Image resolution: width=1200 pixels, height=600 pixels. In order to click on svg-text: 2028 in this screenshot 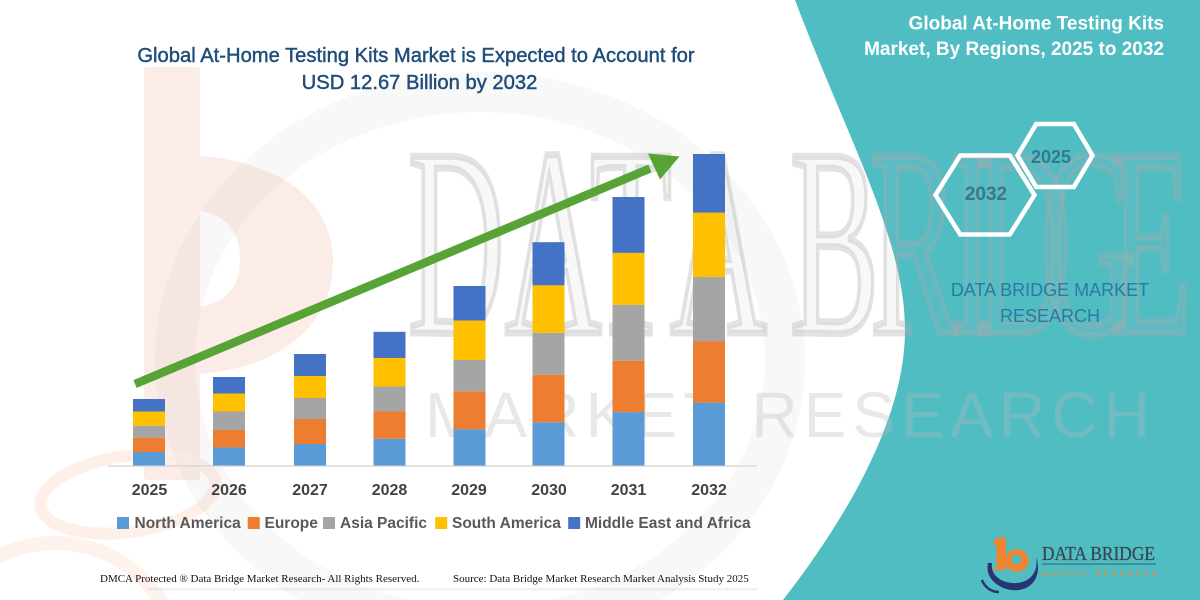, I will do `click(390, 490)`.